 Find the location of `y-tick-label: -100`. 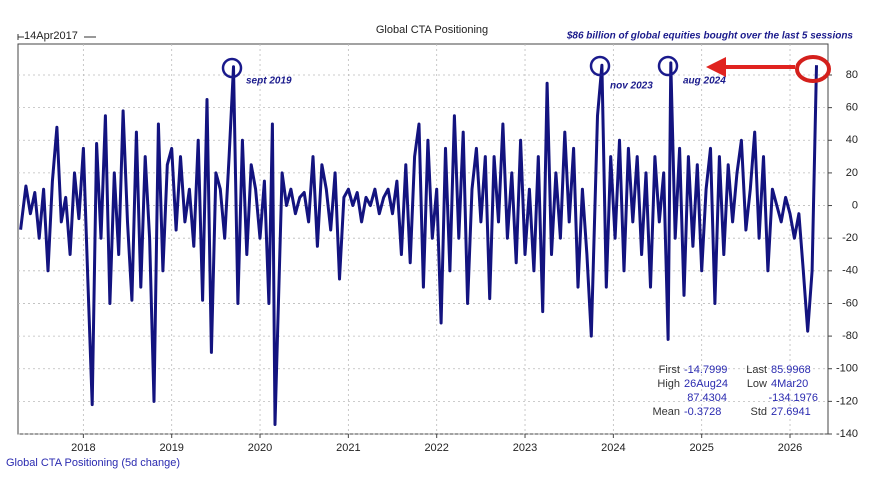

y-tick-label: -100 is located at coordinates (847, 369).